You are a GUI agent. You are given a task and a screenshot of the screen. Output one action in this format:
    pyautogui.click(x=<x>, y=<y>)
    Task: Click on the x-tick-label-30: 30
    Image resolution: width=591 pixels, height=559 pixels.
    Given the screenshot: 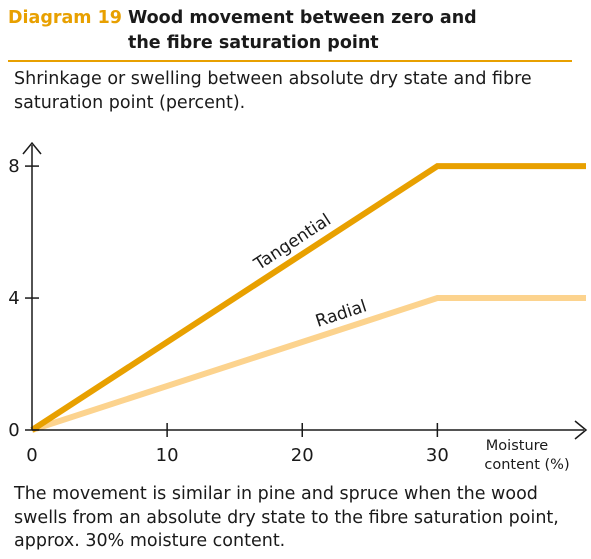 What is the action you would take?
    pyautogui.click(x=437, y=455)
    